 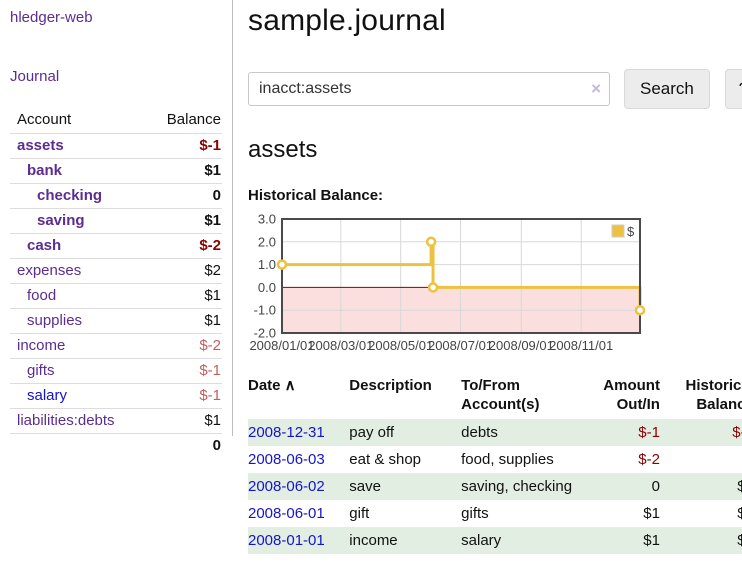 I want to click on account-balance: $2, so click(x=212, y=270).